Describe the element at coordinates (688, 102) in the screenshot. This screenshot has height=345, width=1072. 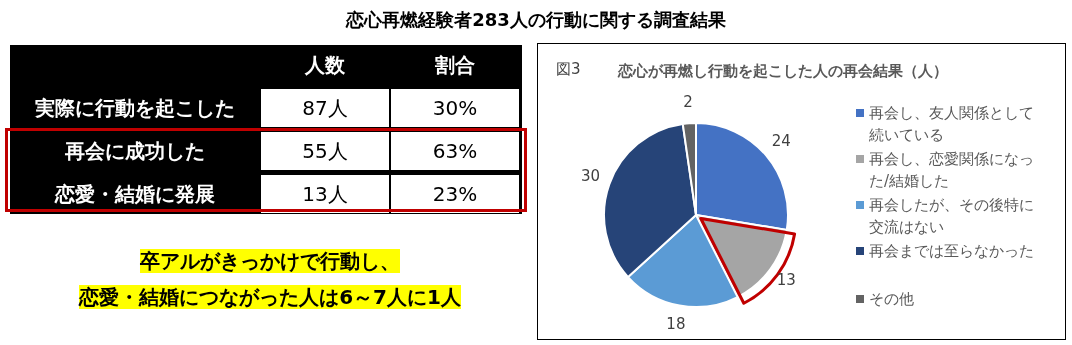
I see `data-label: 2` at that location.